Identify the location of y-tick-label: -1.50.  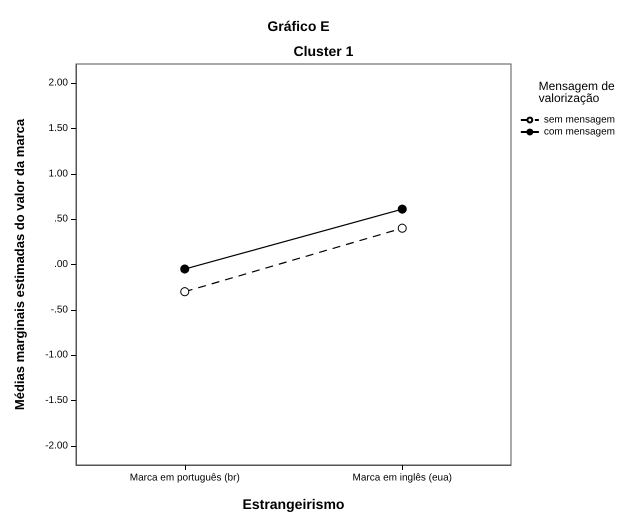
(56, 400).